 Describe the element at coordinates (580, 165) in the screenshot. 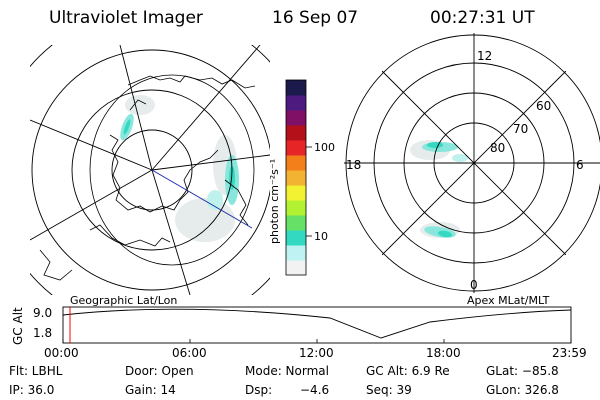

I see `mlt-label-6: 6` at that location.